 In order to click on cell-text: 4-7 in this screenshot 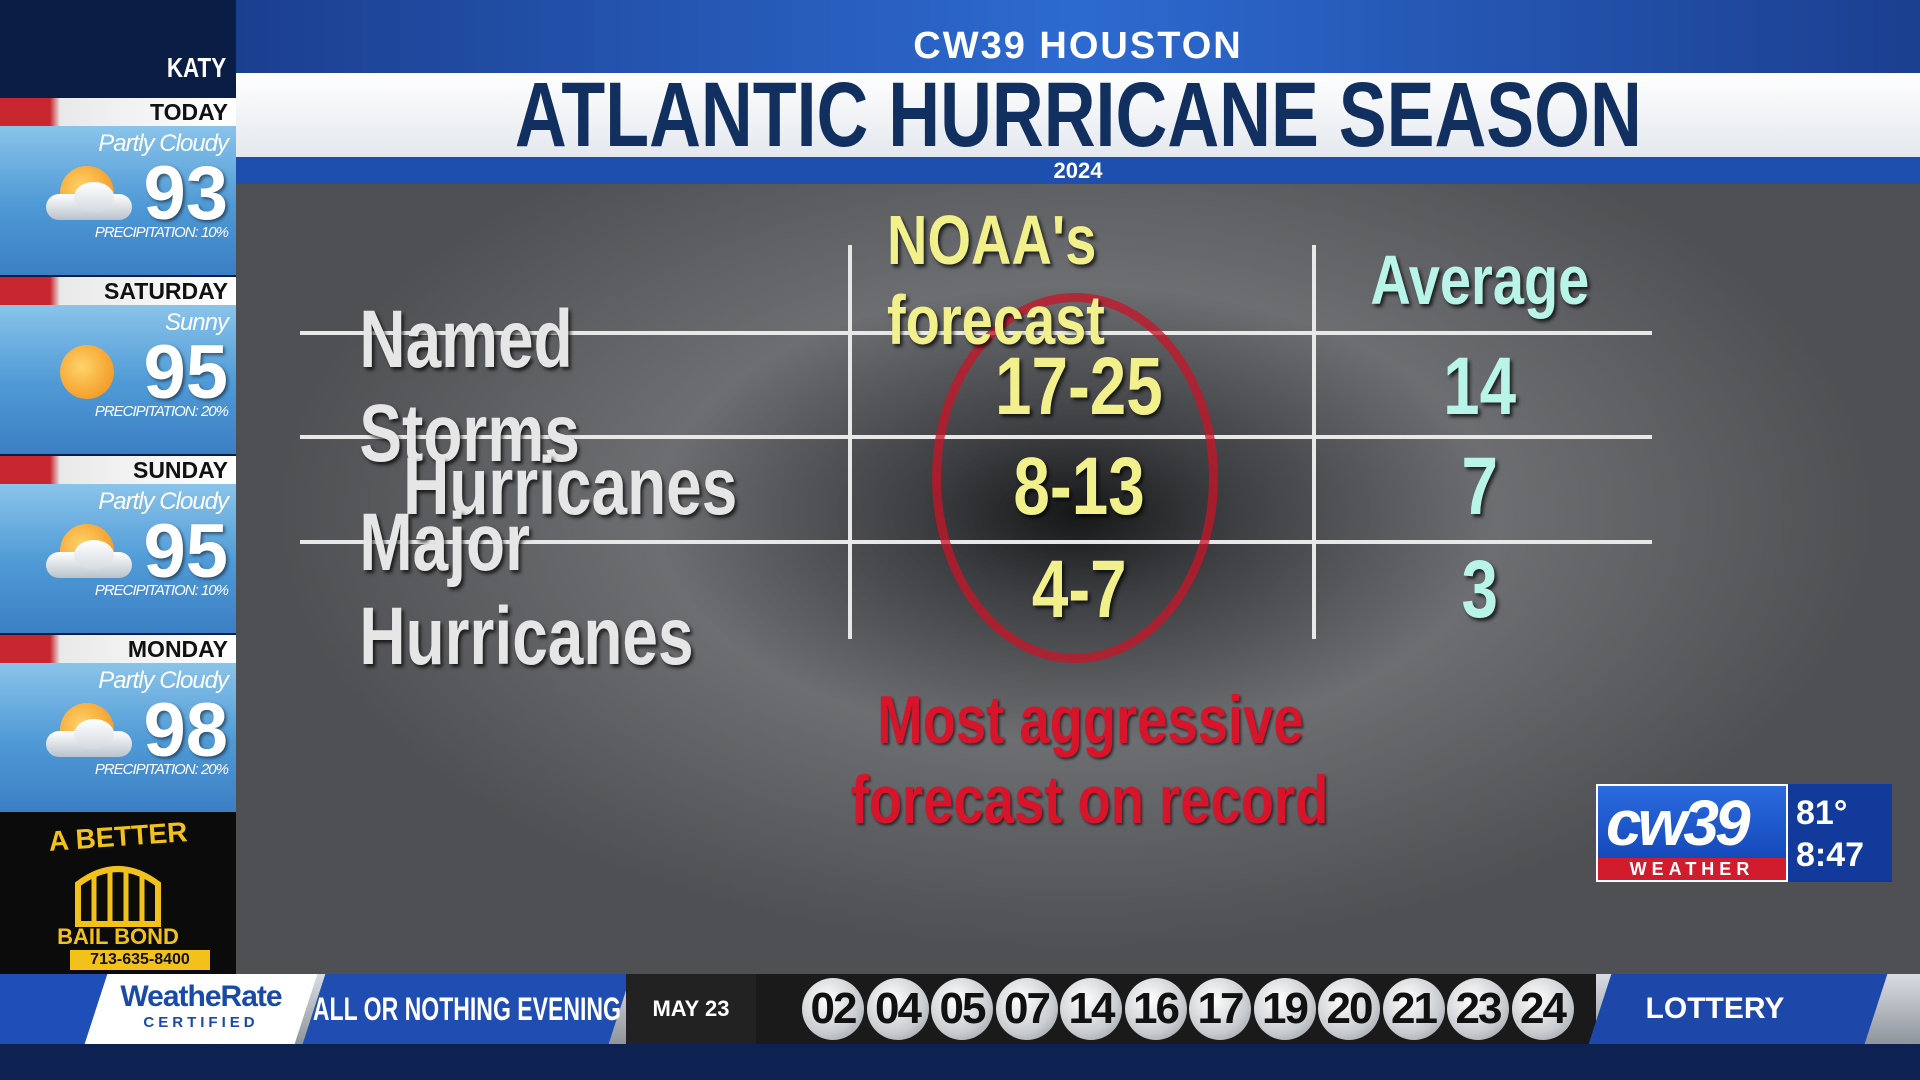, I will do `click(1079, 589)`.